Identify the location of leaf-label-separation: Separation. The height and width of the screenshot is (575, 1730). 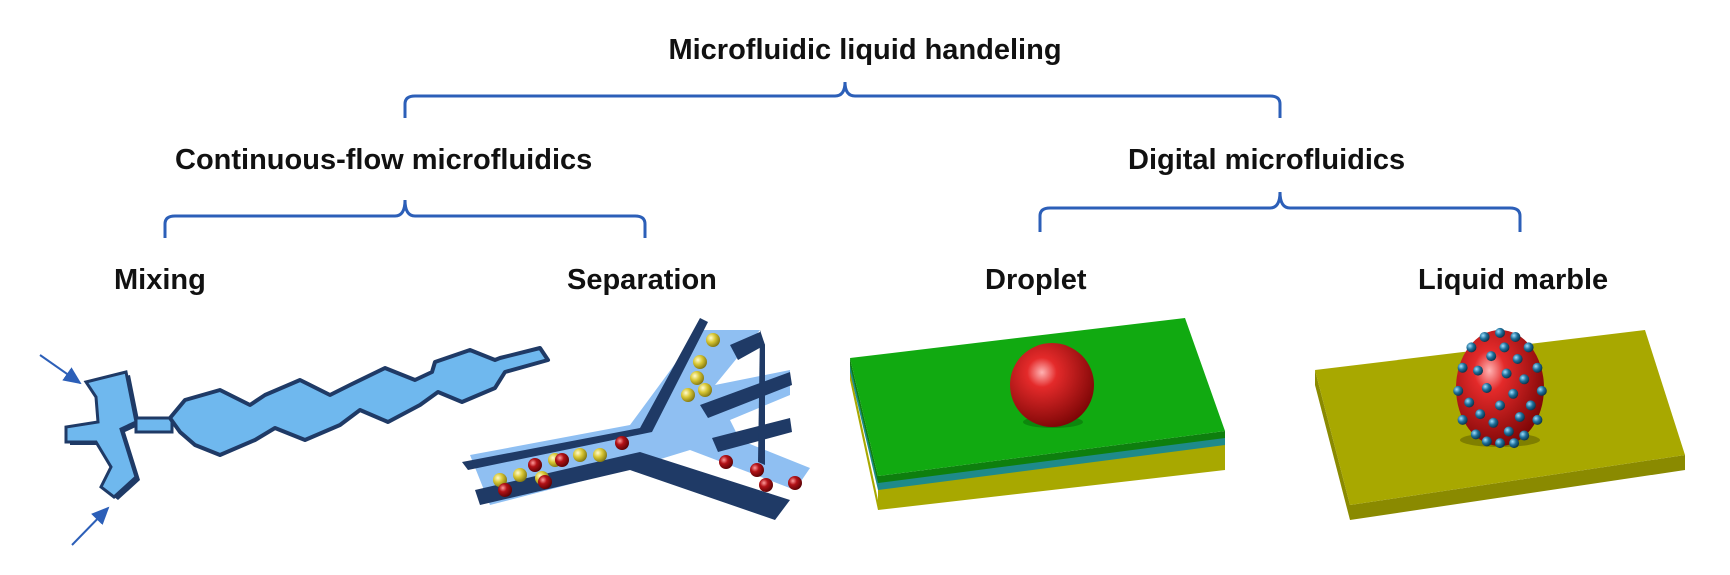
(642, 280).